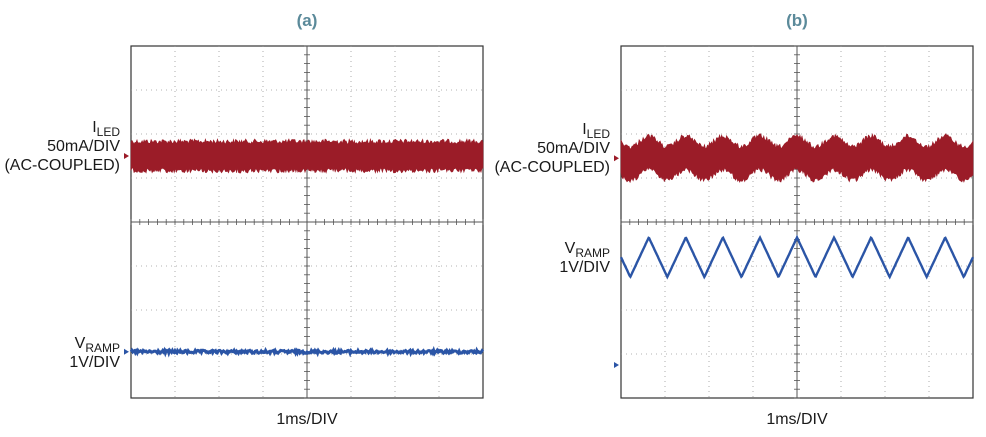 Image resolution: width=986 pixels, height=437 pixels. I want to click on panel-title: (b), so click(797, 20).